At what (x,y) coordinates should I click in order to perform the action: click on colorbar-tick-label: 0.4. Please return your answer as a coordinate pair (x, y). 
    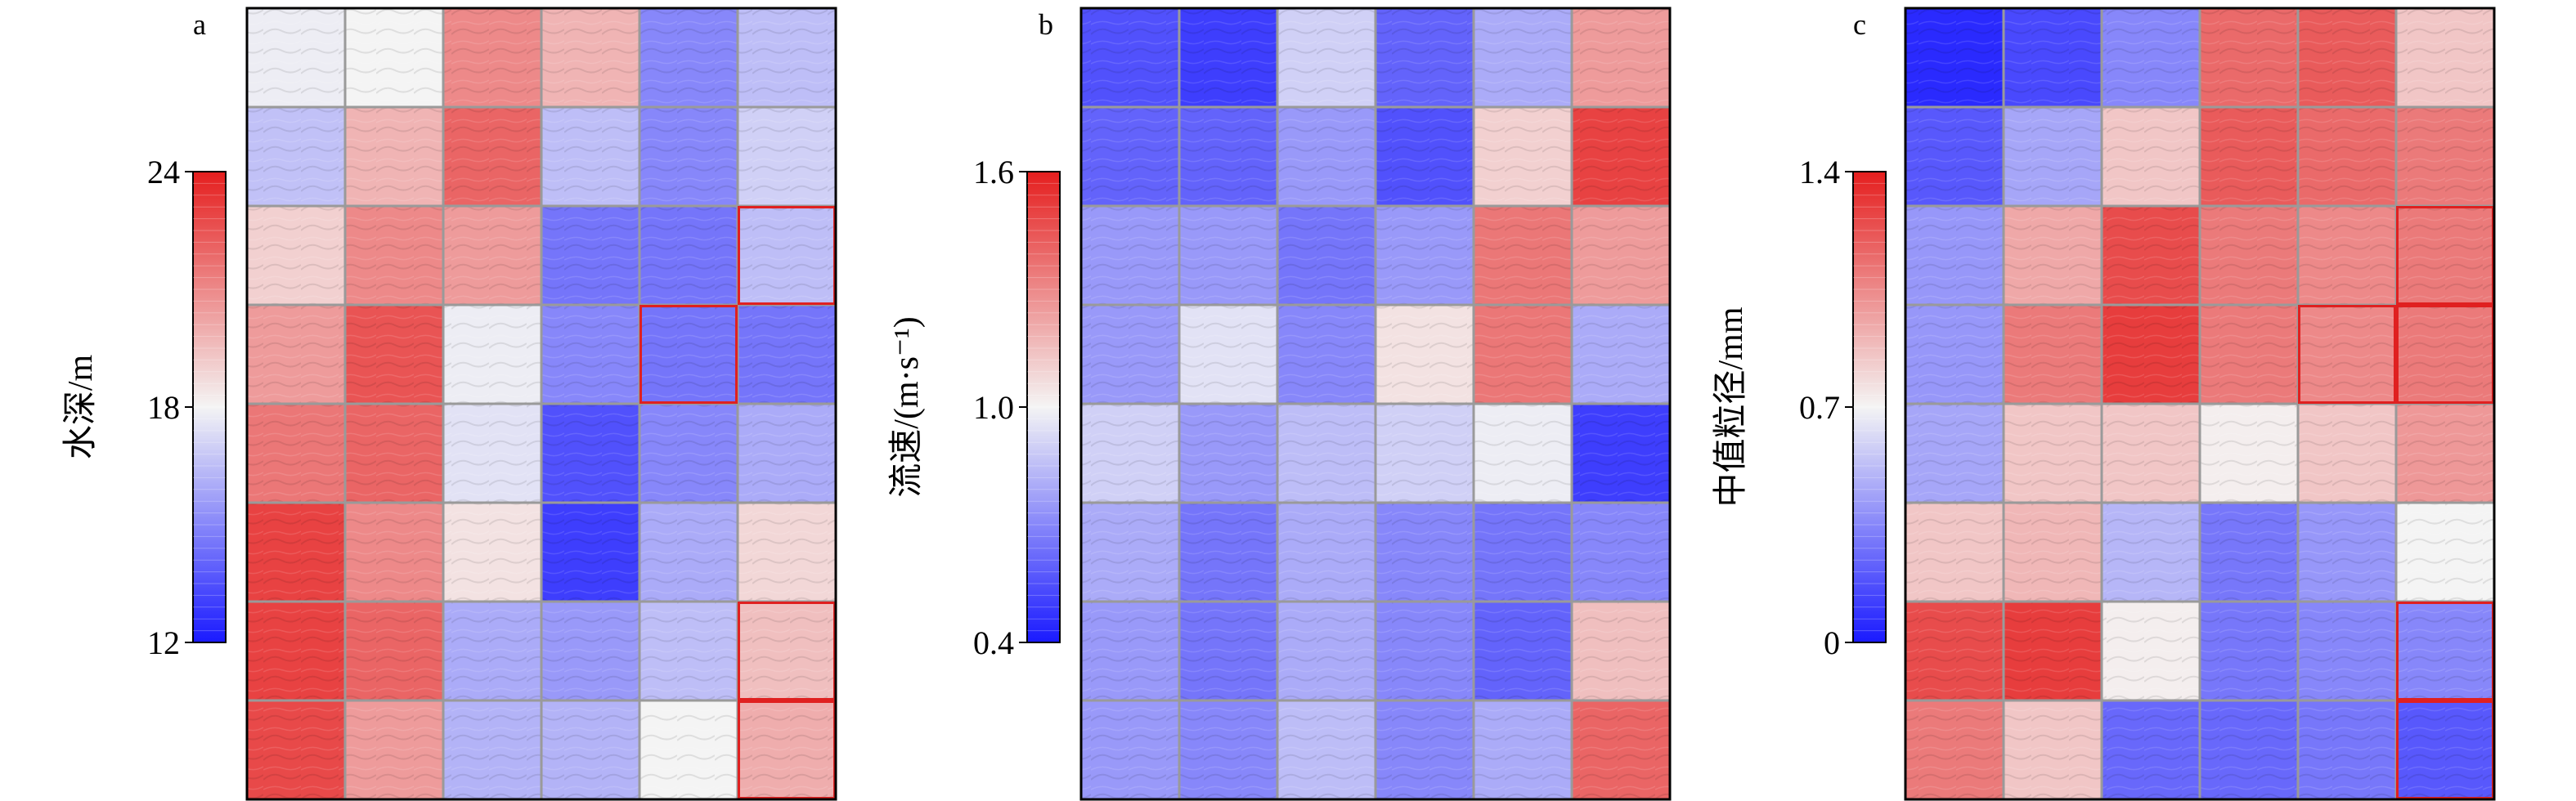
    Looking at the image, I should click on (993, 643).